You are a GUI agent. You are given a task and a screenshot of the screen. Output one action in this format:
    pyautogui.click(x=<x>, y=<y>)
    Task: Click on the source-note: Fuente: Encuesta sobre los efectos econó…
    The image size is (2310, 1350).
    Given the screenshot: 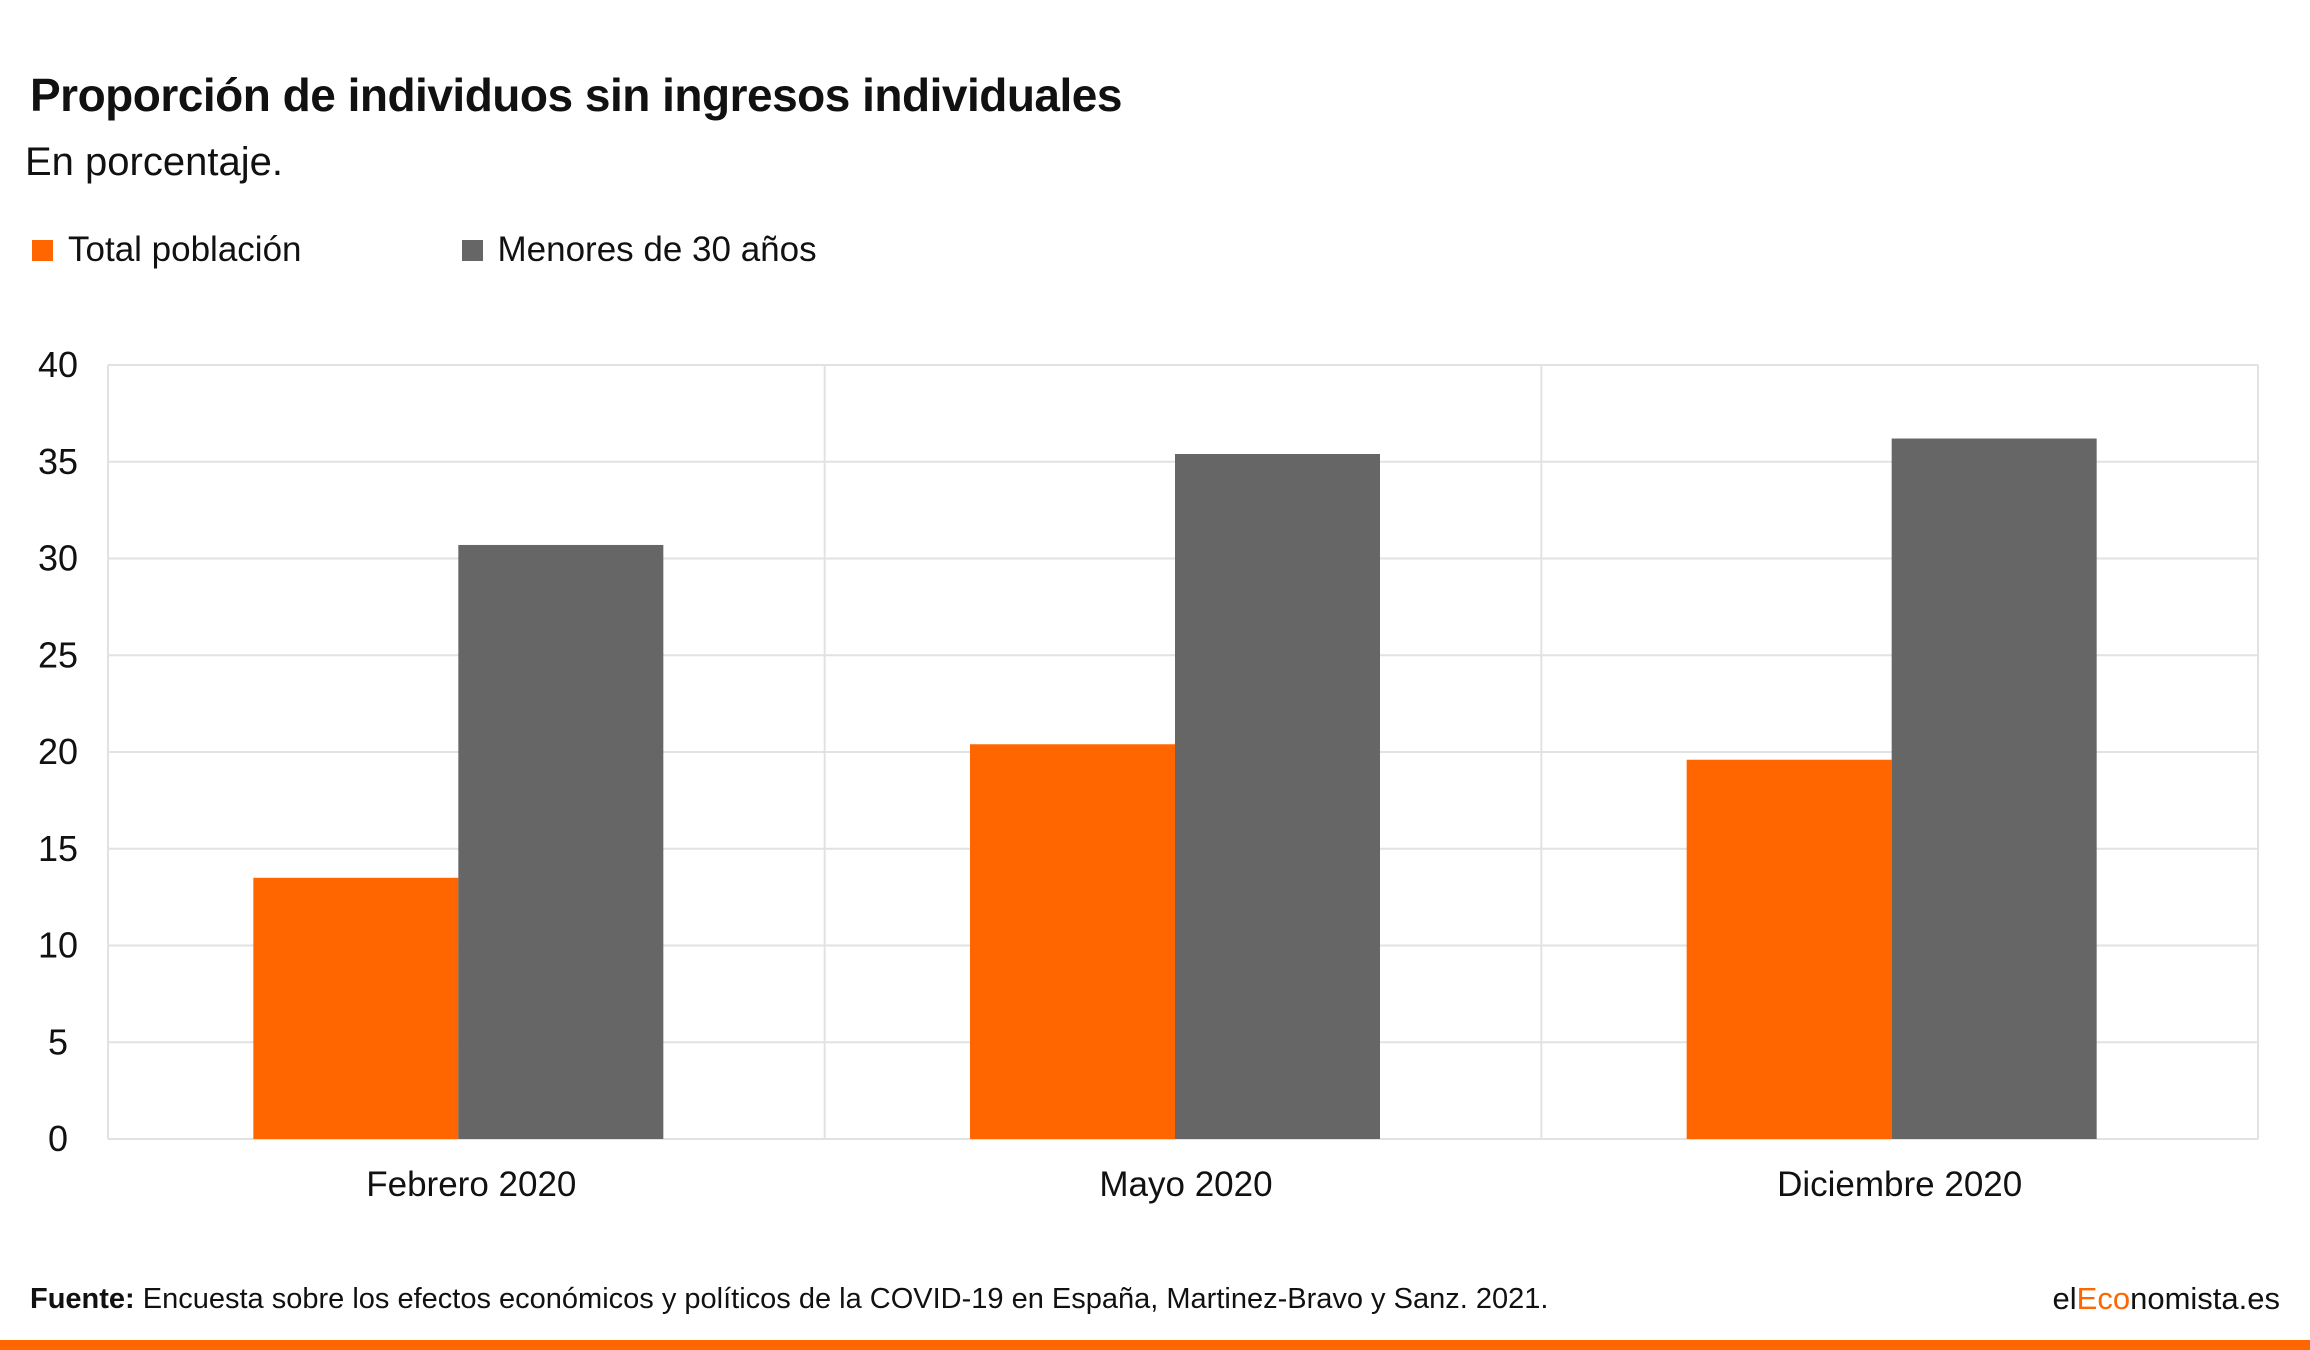 What is the action you would take?
    pyautogui.click(x=789, y=1299)
    